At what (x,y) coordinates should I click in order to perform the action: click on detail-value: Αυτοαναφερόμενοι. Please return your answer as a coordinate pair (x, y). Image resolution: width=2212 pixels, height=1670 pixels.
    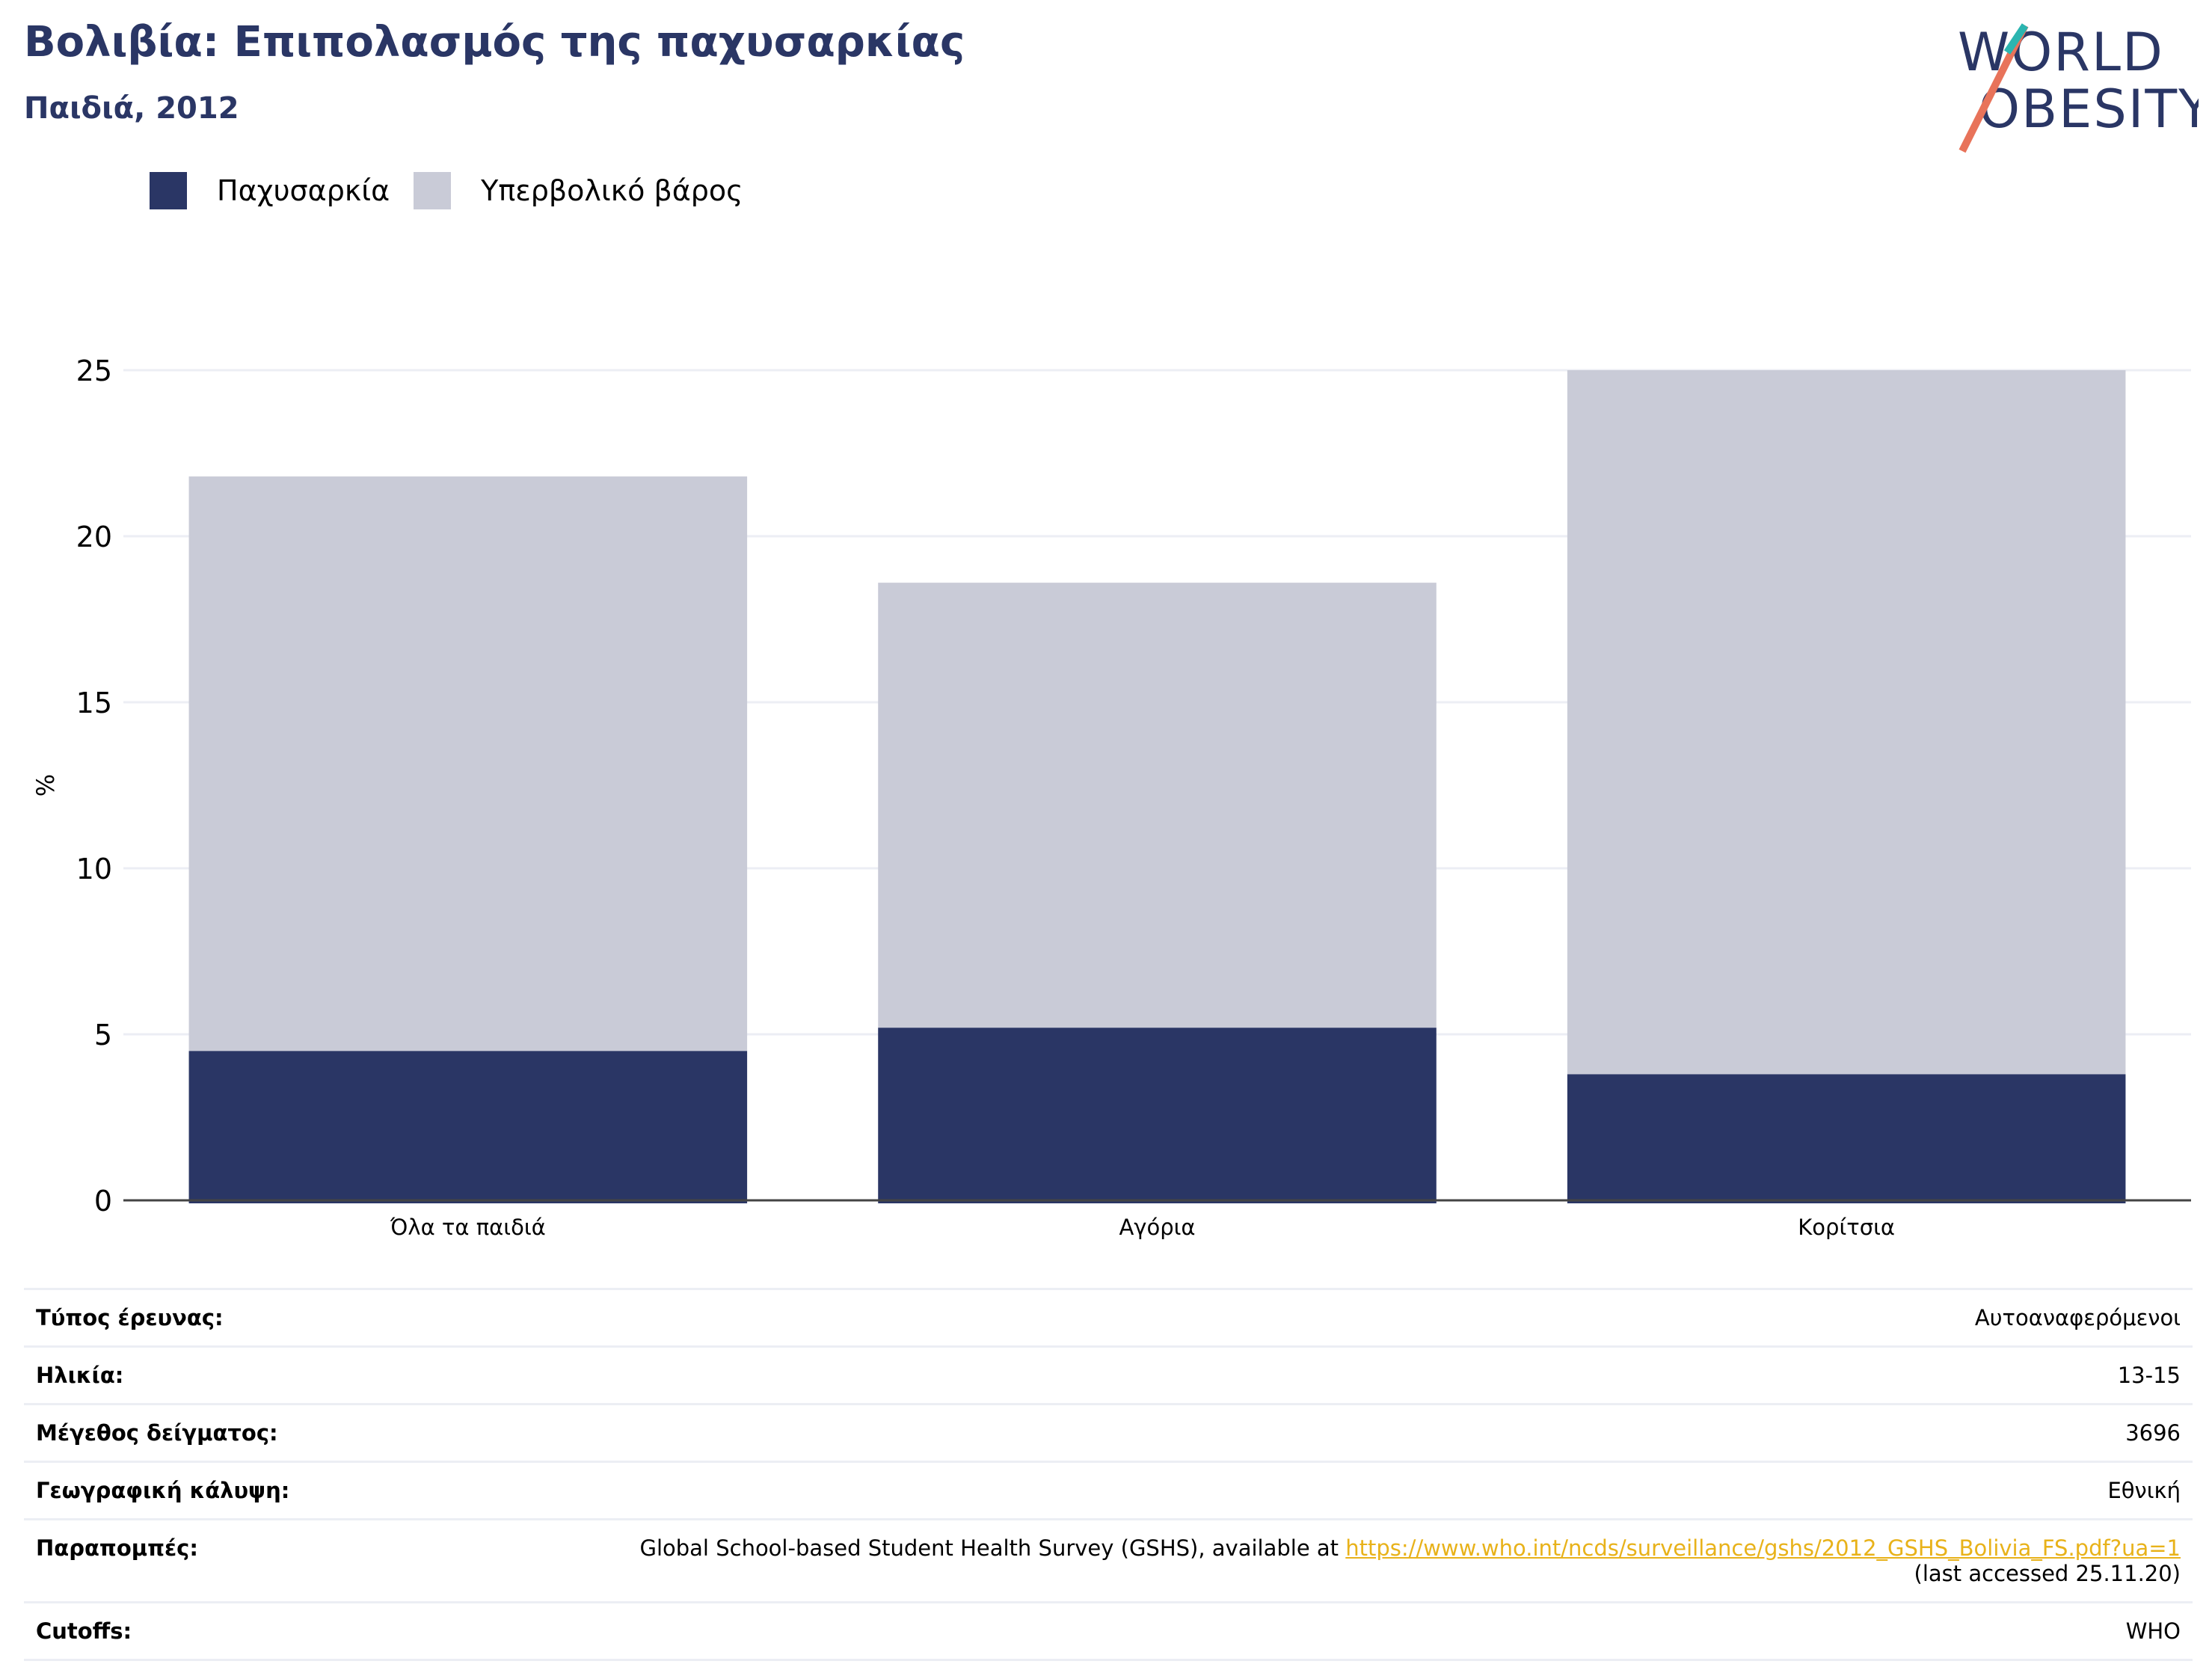
    Looking at the image, I should click on (2077, 1317).